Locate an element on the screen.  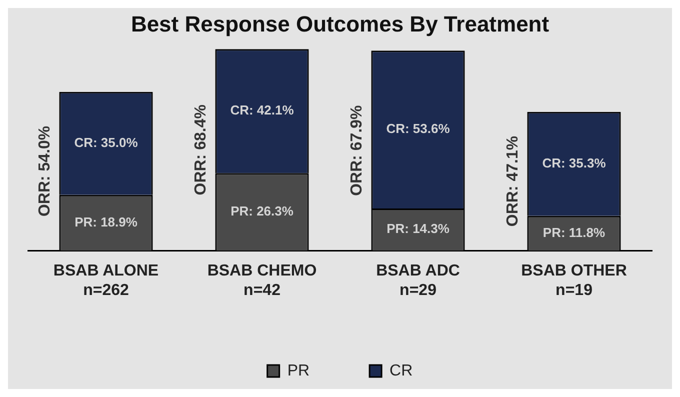
data-label: CR: 42.1% is located at coordinates (262, 110).